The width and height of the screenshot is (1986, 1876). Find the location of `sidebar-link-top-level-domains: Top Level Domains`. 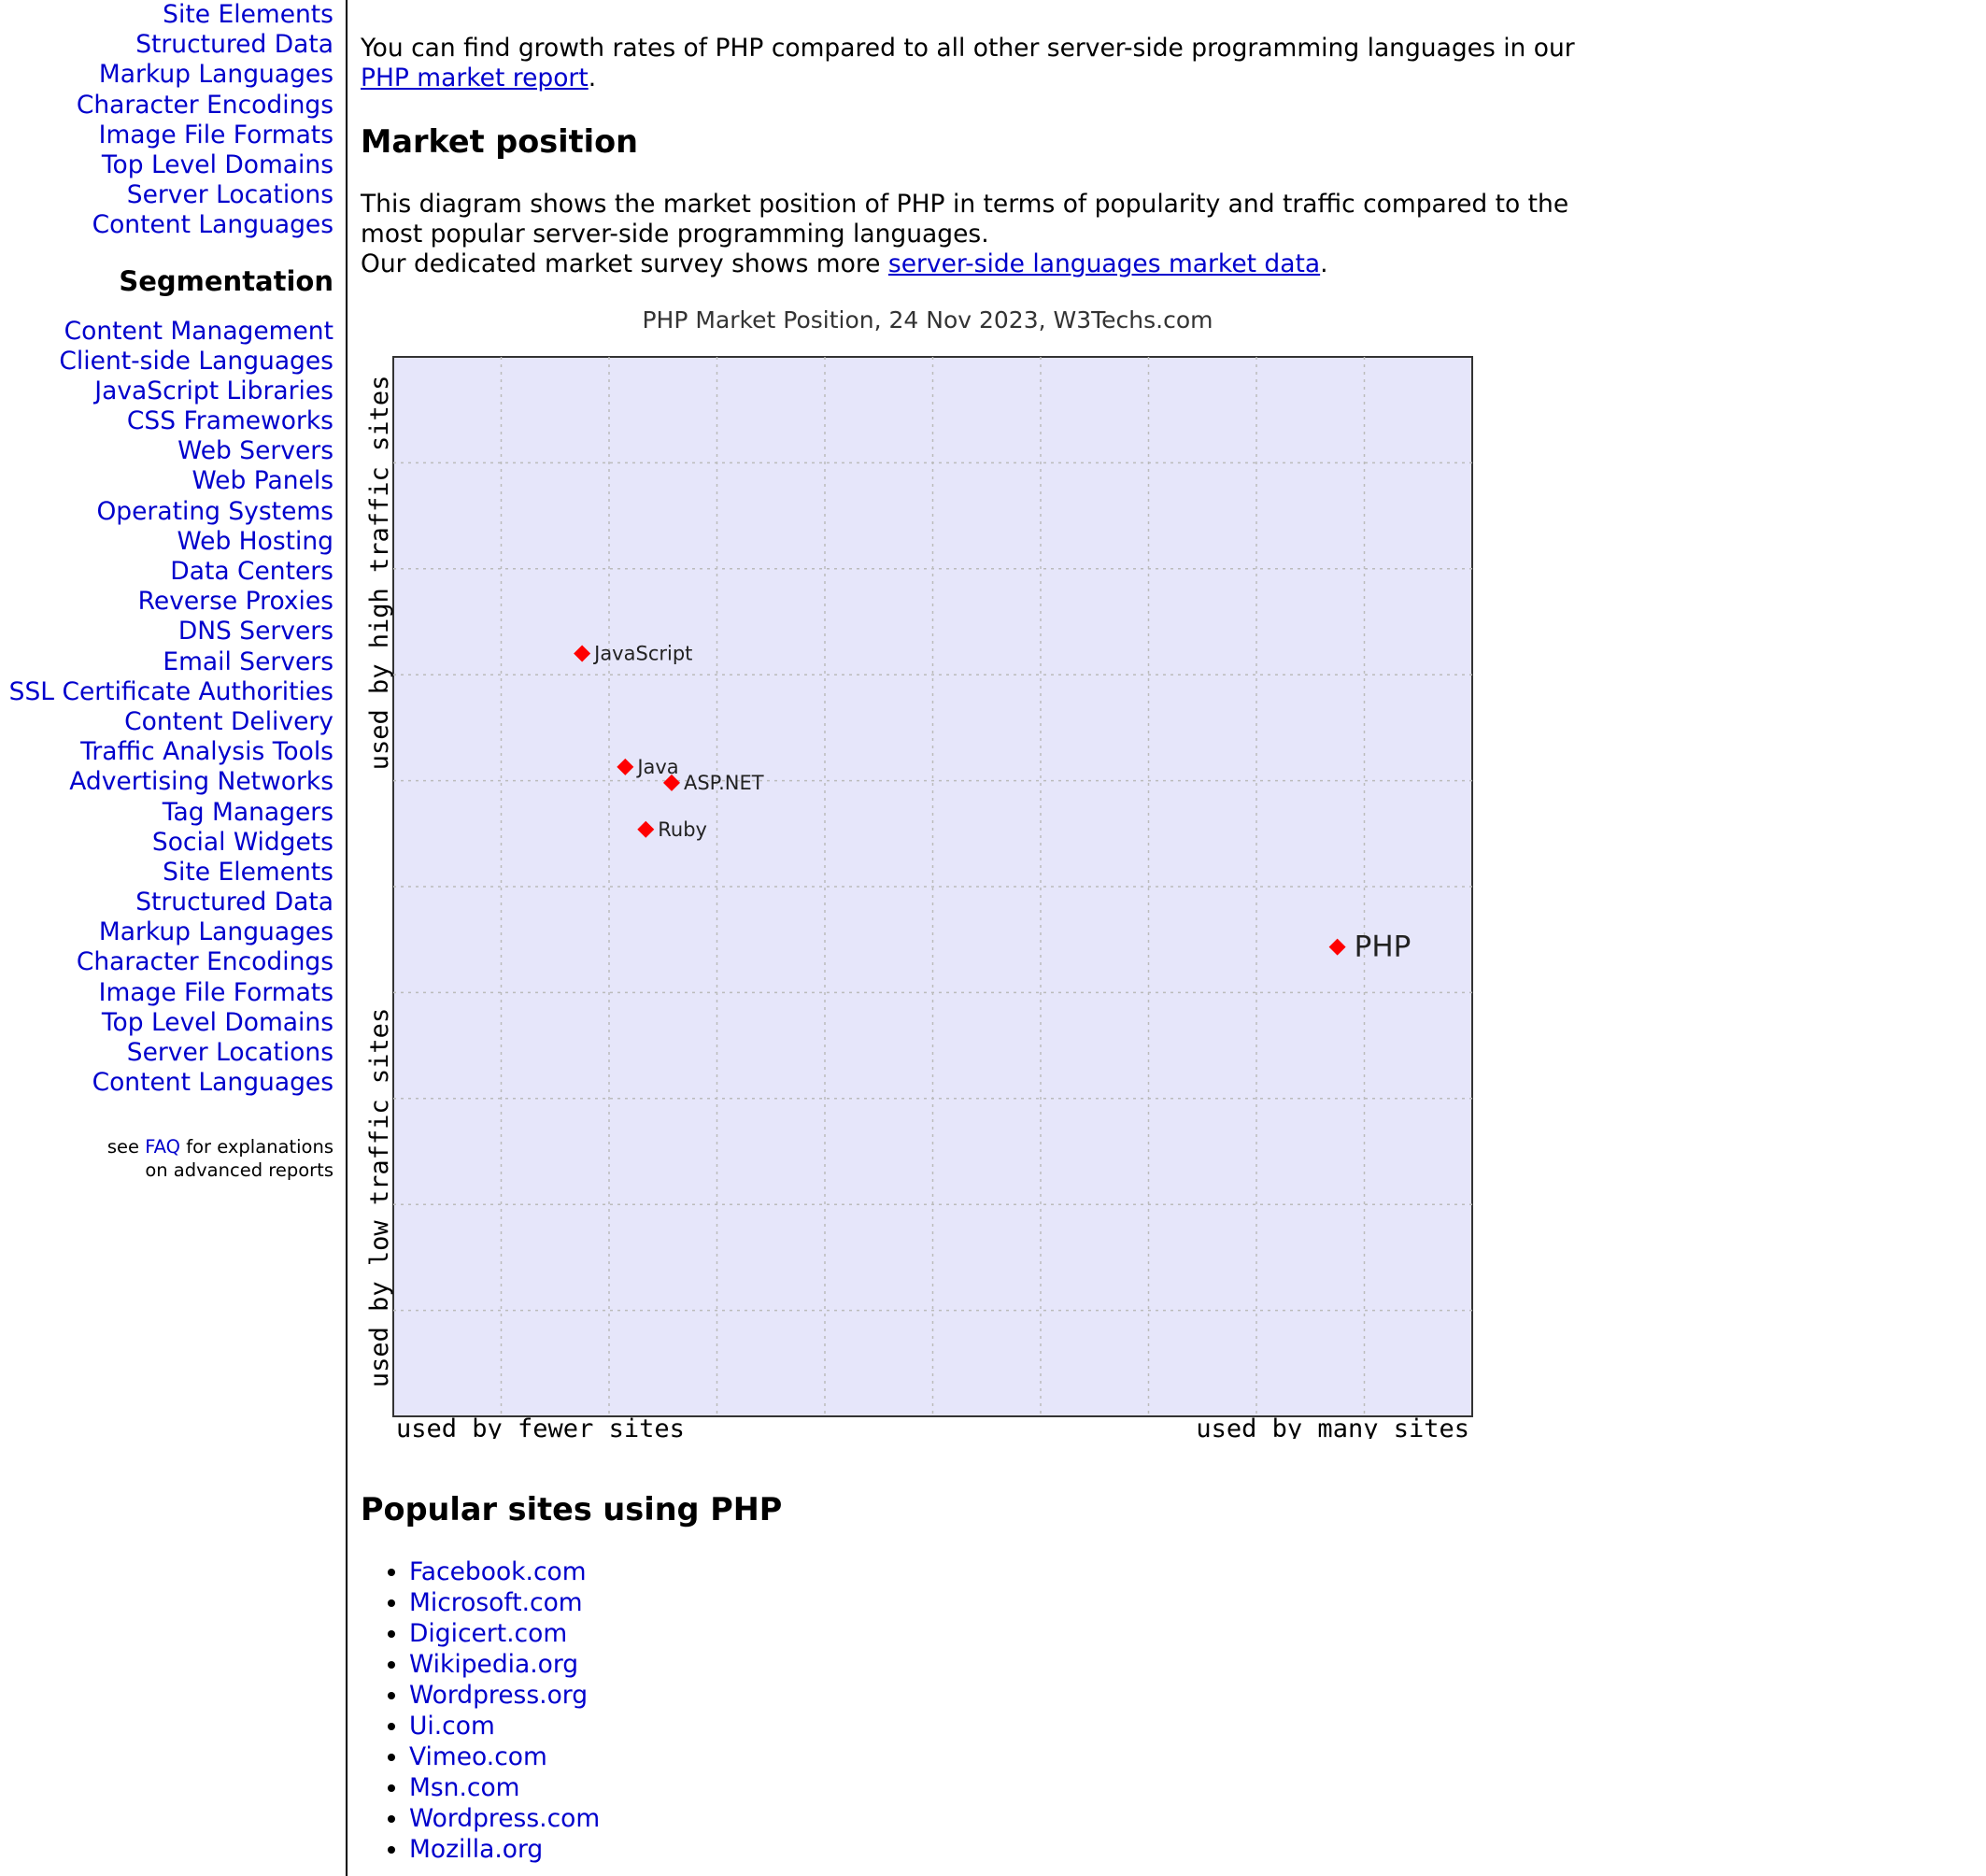

sidebar-link-top-level-domains: Top Level Domains is located at coordinates (217, 164).